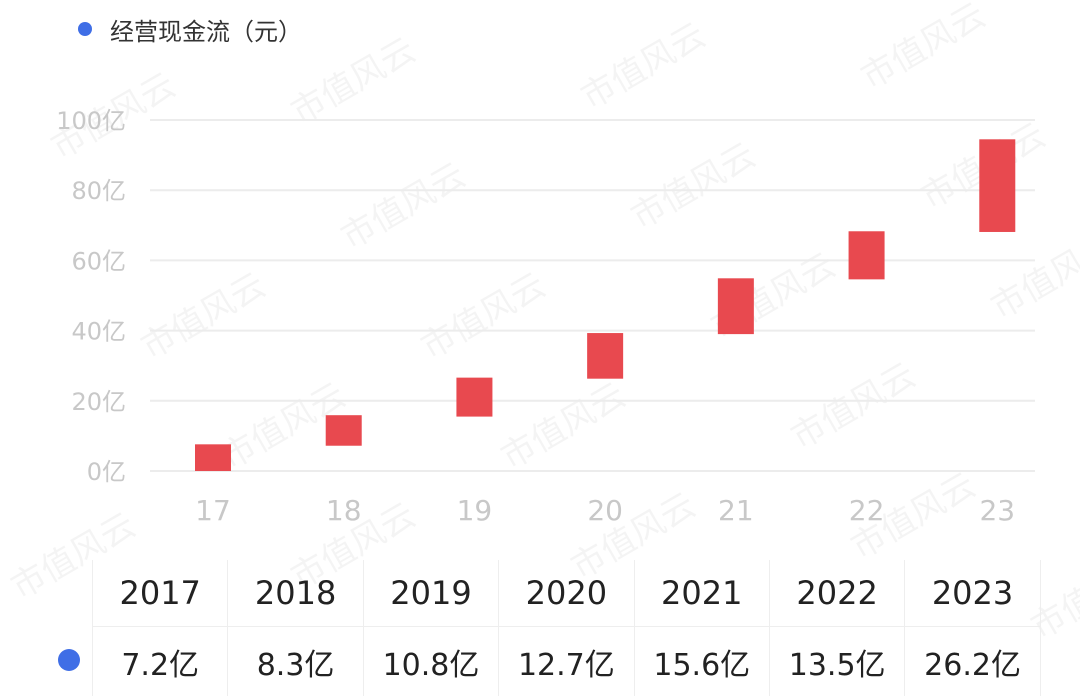 This screenshot has width=1080, height=696. Describe the element at coordinates (836, 661) in the screenshot. I see `value-cell: 13.5亿` at that location.